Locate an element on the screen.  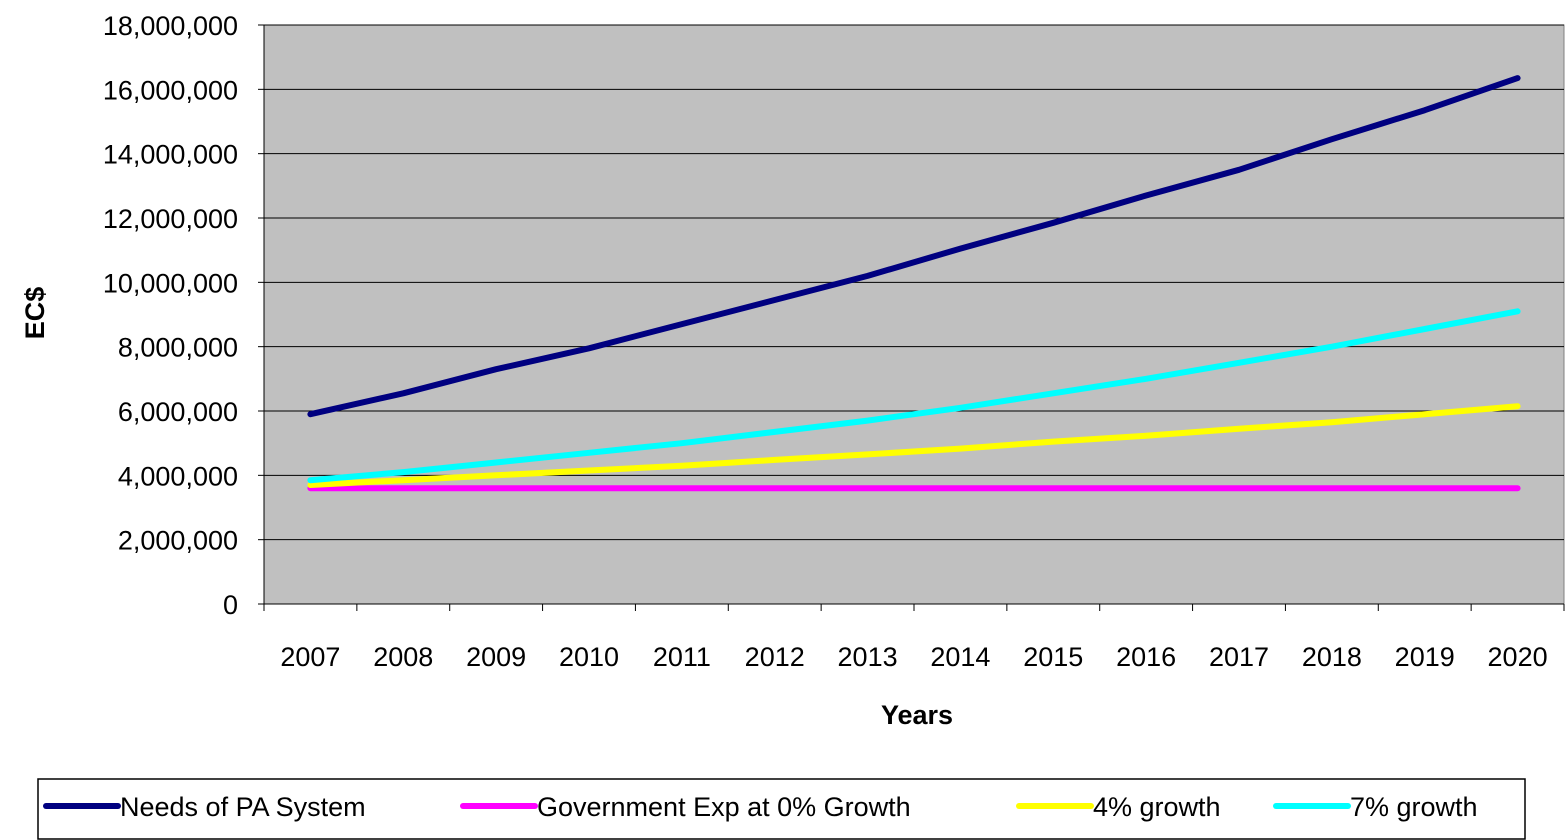
y-tick-label: 18,000,000 is located at coordinates (170, 26).